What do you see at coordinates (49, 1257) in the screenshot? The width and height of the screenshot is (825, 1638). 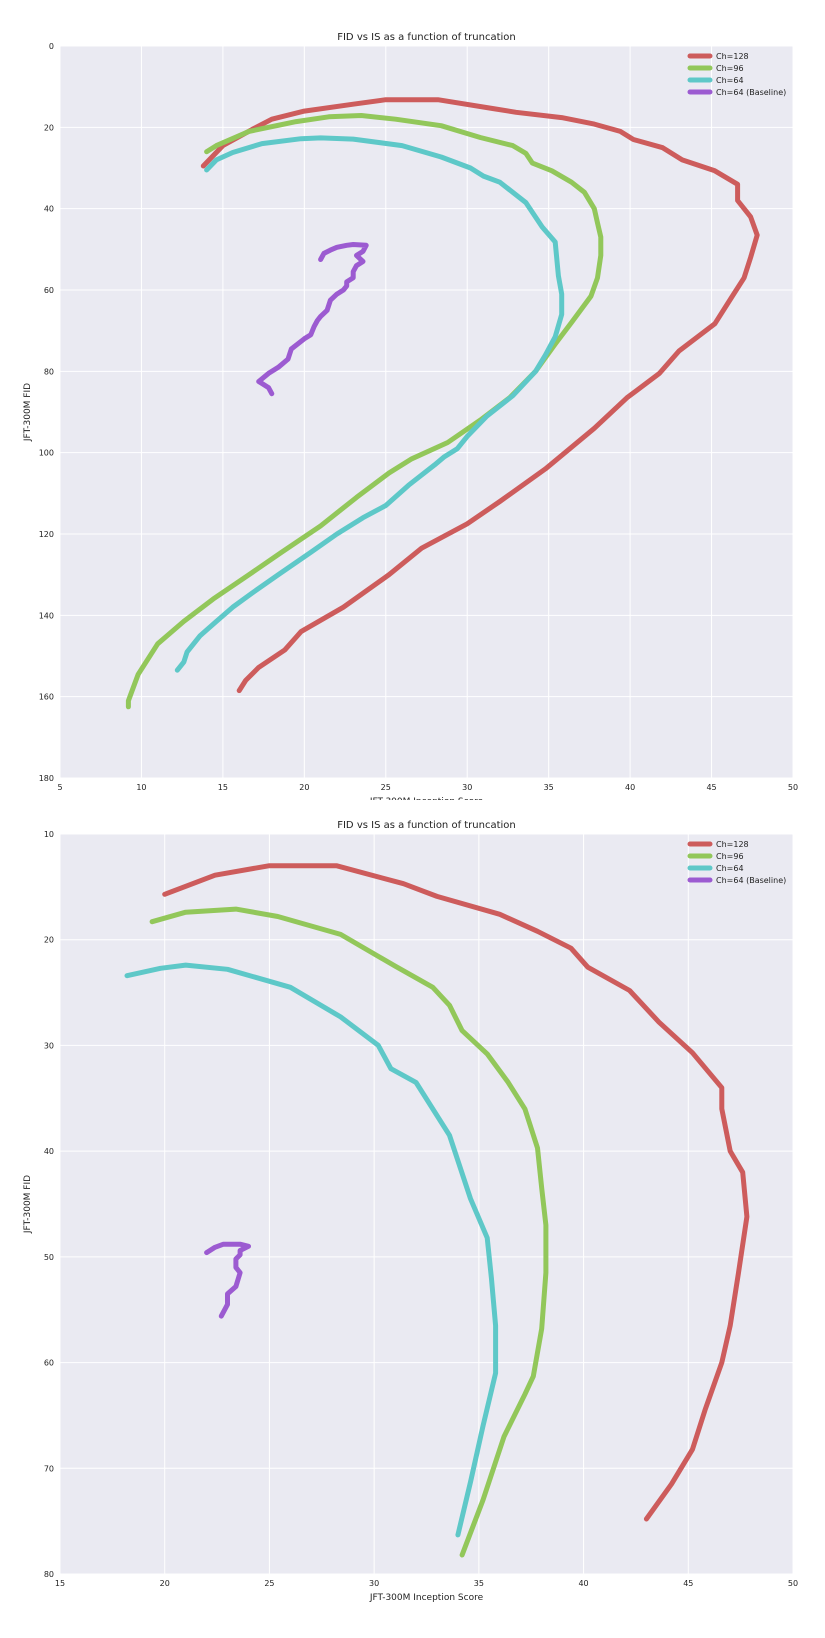 I see `y-tick-label: 50` at bounding box center [49, 1257].